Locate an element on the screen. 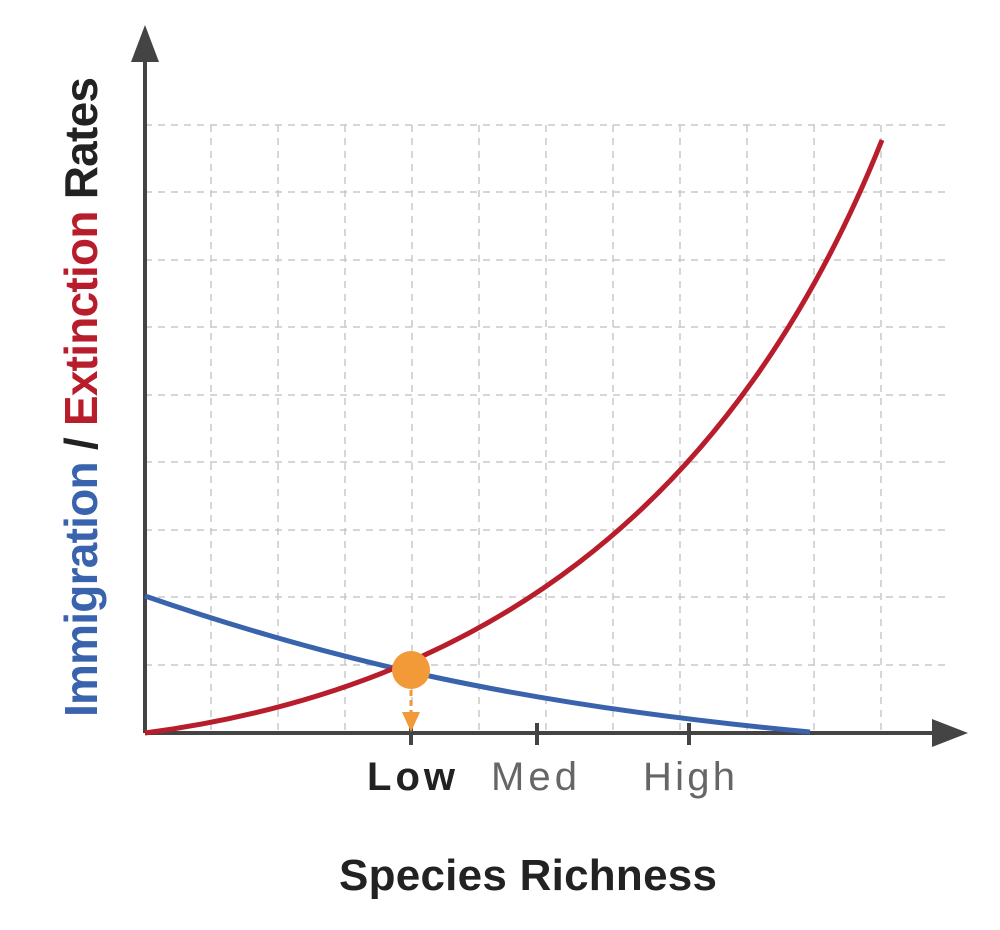 Image resolution: width=1000 pixels, height=930 pixels. y-label-immigration: Immigration is located at coordinates (81, 589).